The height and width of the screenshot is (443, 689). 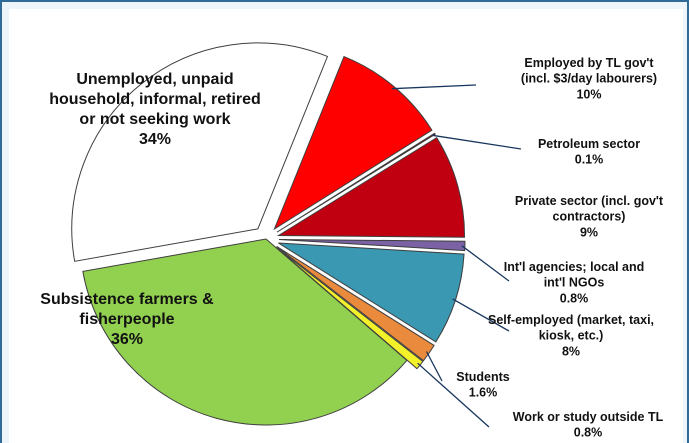 I want to click on slice-label-6: Work or study outside TL 0.8%, so click(x=588, y=425).